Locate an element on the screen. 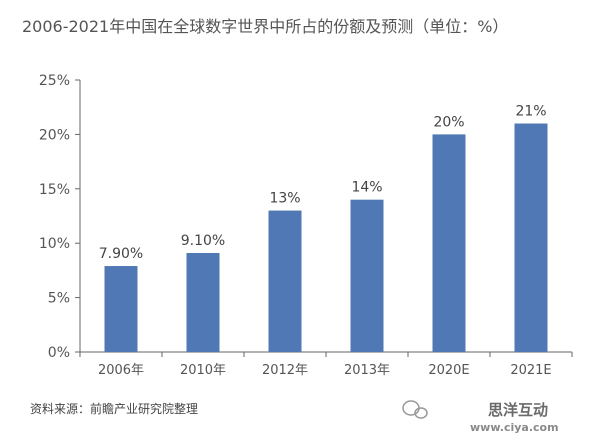  category-label: 2021E is located at coordinates (530, 370).